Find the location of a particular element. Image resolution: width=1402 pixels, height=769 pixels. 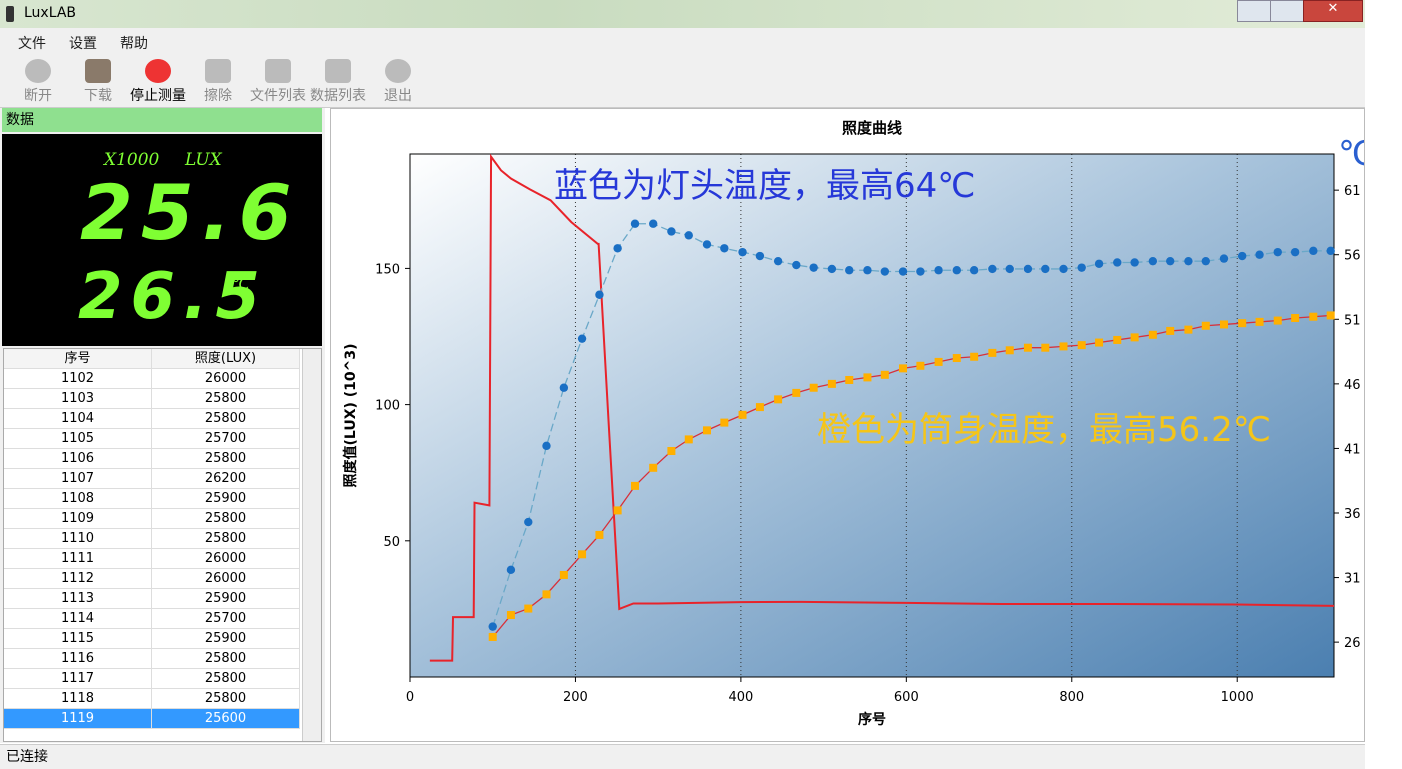

x-tick-label: 200 is located at coordinates (575, 697).